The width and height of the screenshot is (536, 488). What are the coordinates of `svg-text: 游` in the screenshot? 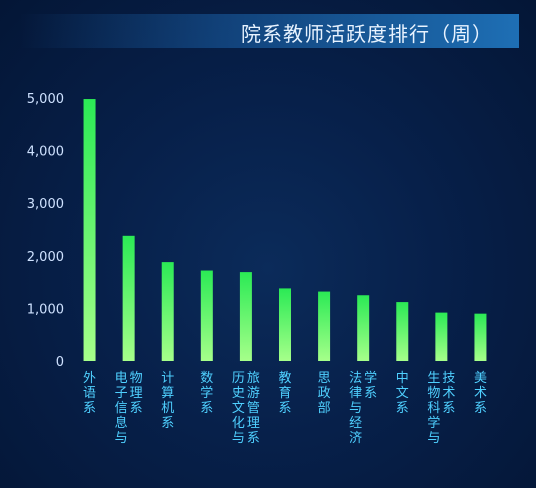 It's located at (253, 393).